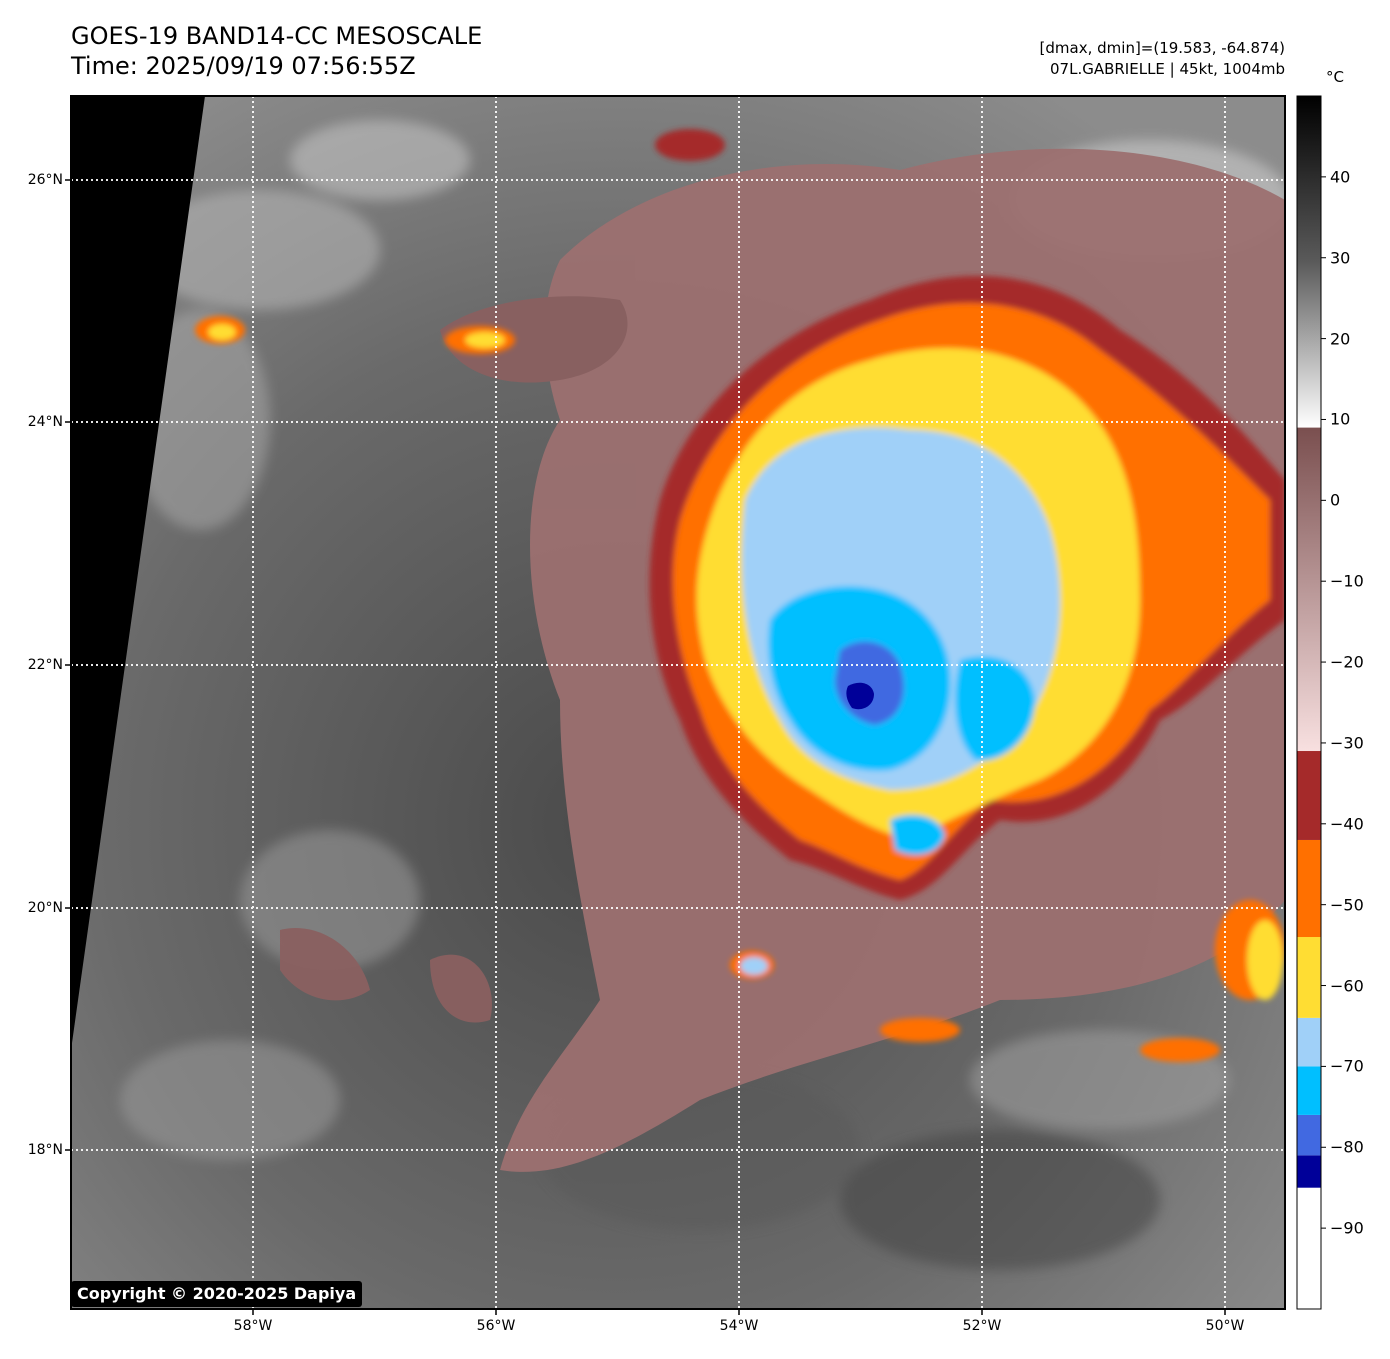 The image size is (1390, 1359). Describe the element at coordinates (1347, 1147) in the screenshot. I see `colorbar-tick-label: −80` at that location.